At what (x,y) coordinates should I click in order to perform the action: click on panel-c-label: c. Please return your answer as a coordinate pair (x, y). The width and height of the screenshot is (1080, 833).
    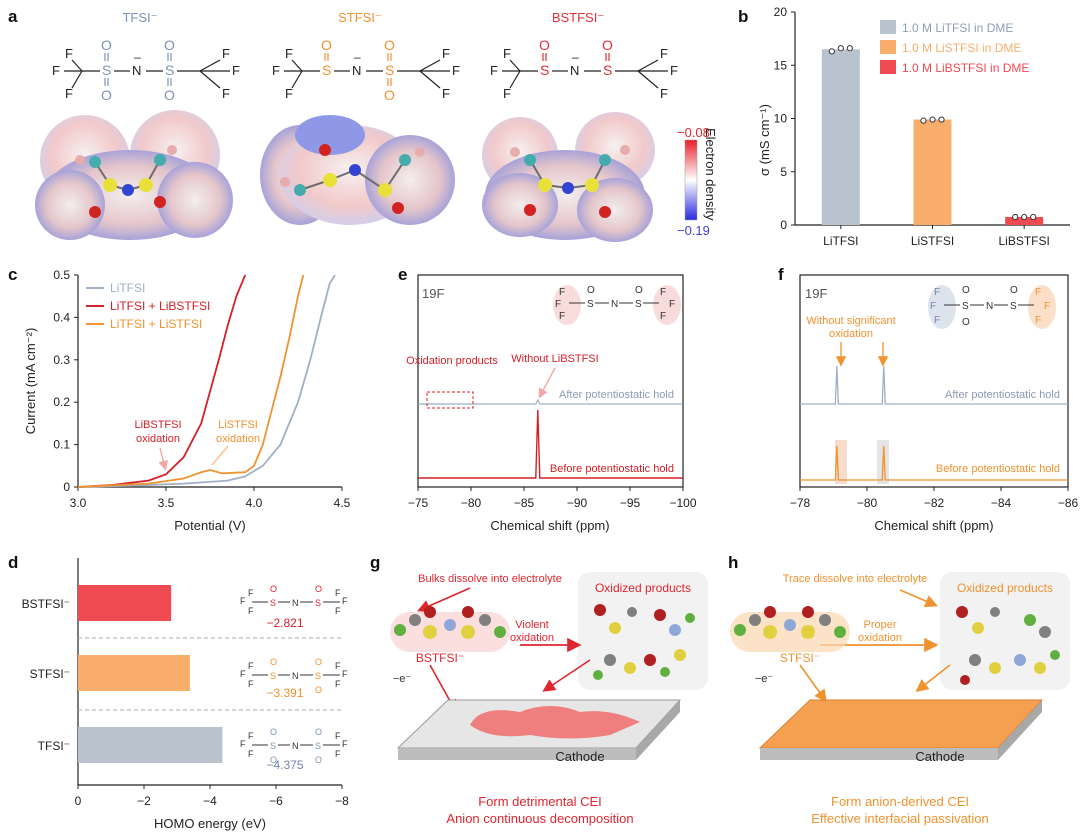
    Looking at the image, I should click on (12, 274).